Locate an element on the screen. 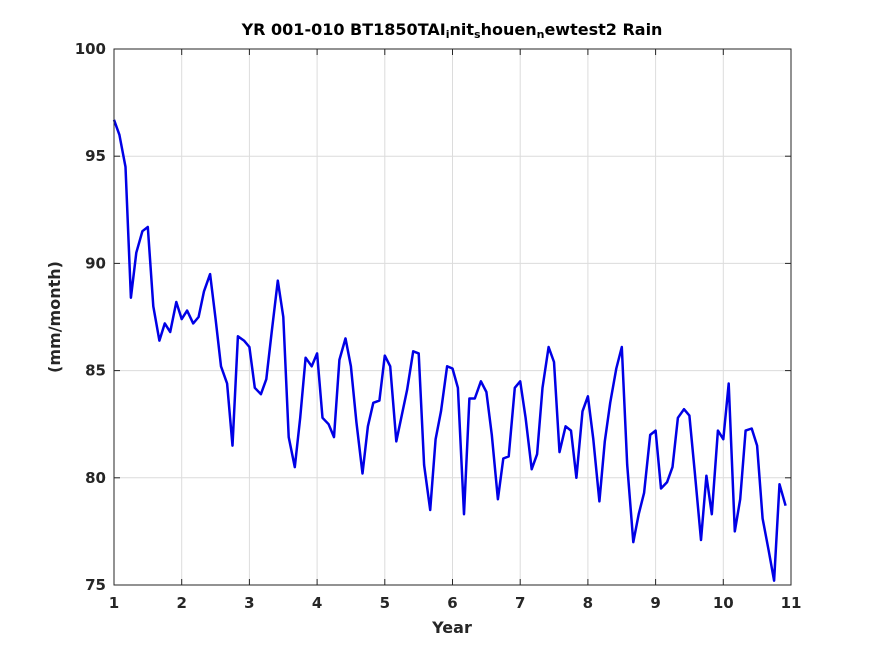  y-tick-label: 100 is located at coordinates (90, 49).